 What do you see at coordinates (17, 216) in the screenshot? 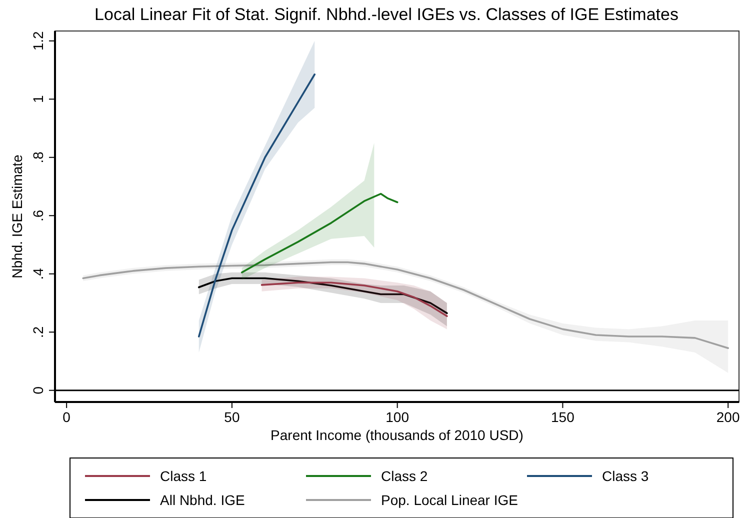
I see `y-axis-title: Nbhd. IGE Estimate` at bounding box center [17, 216].